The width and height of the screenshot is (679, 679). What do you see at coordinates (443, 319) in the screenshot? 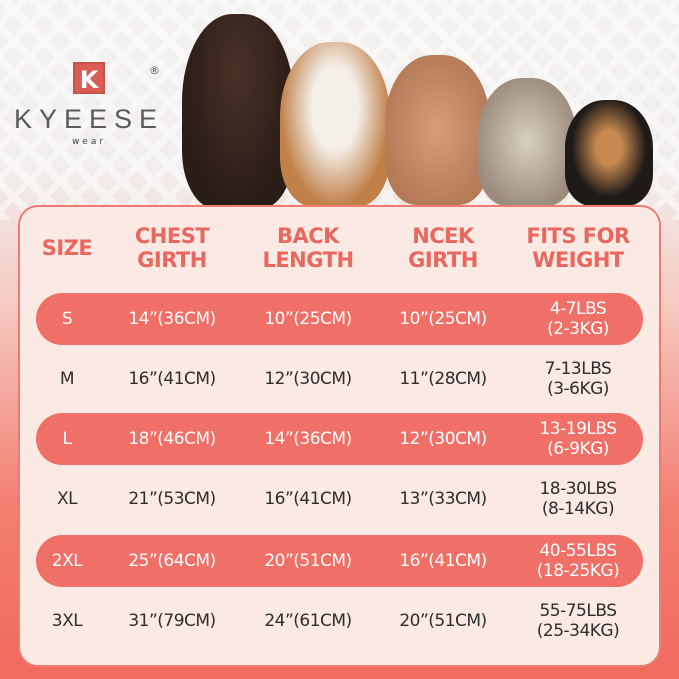
I see `cell-neck: 10”(25CM)` at bounding box center [443, 319].